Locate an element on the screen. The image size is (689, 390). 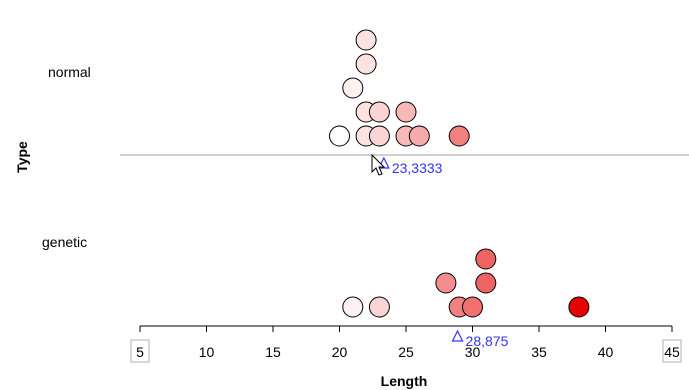
mouse-cursor-icon is located at coordinates (378, 164).